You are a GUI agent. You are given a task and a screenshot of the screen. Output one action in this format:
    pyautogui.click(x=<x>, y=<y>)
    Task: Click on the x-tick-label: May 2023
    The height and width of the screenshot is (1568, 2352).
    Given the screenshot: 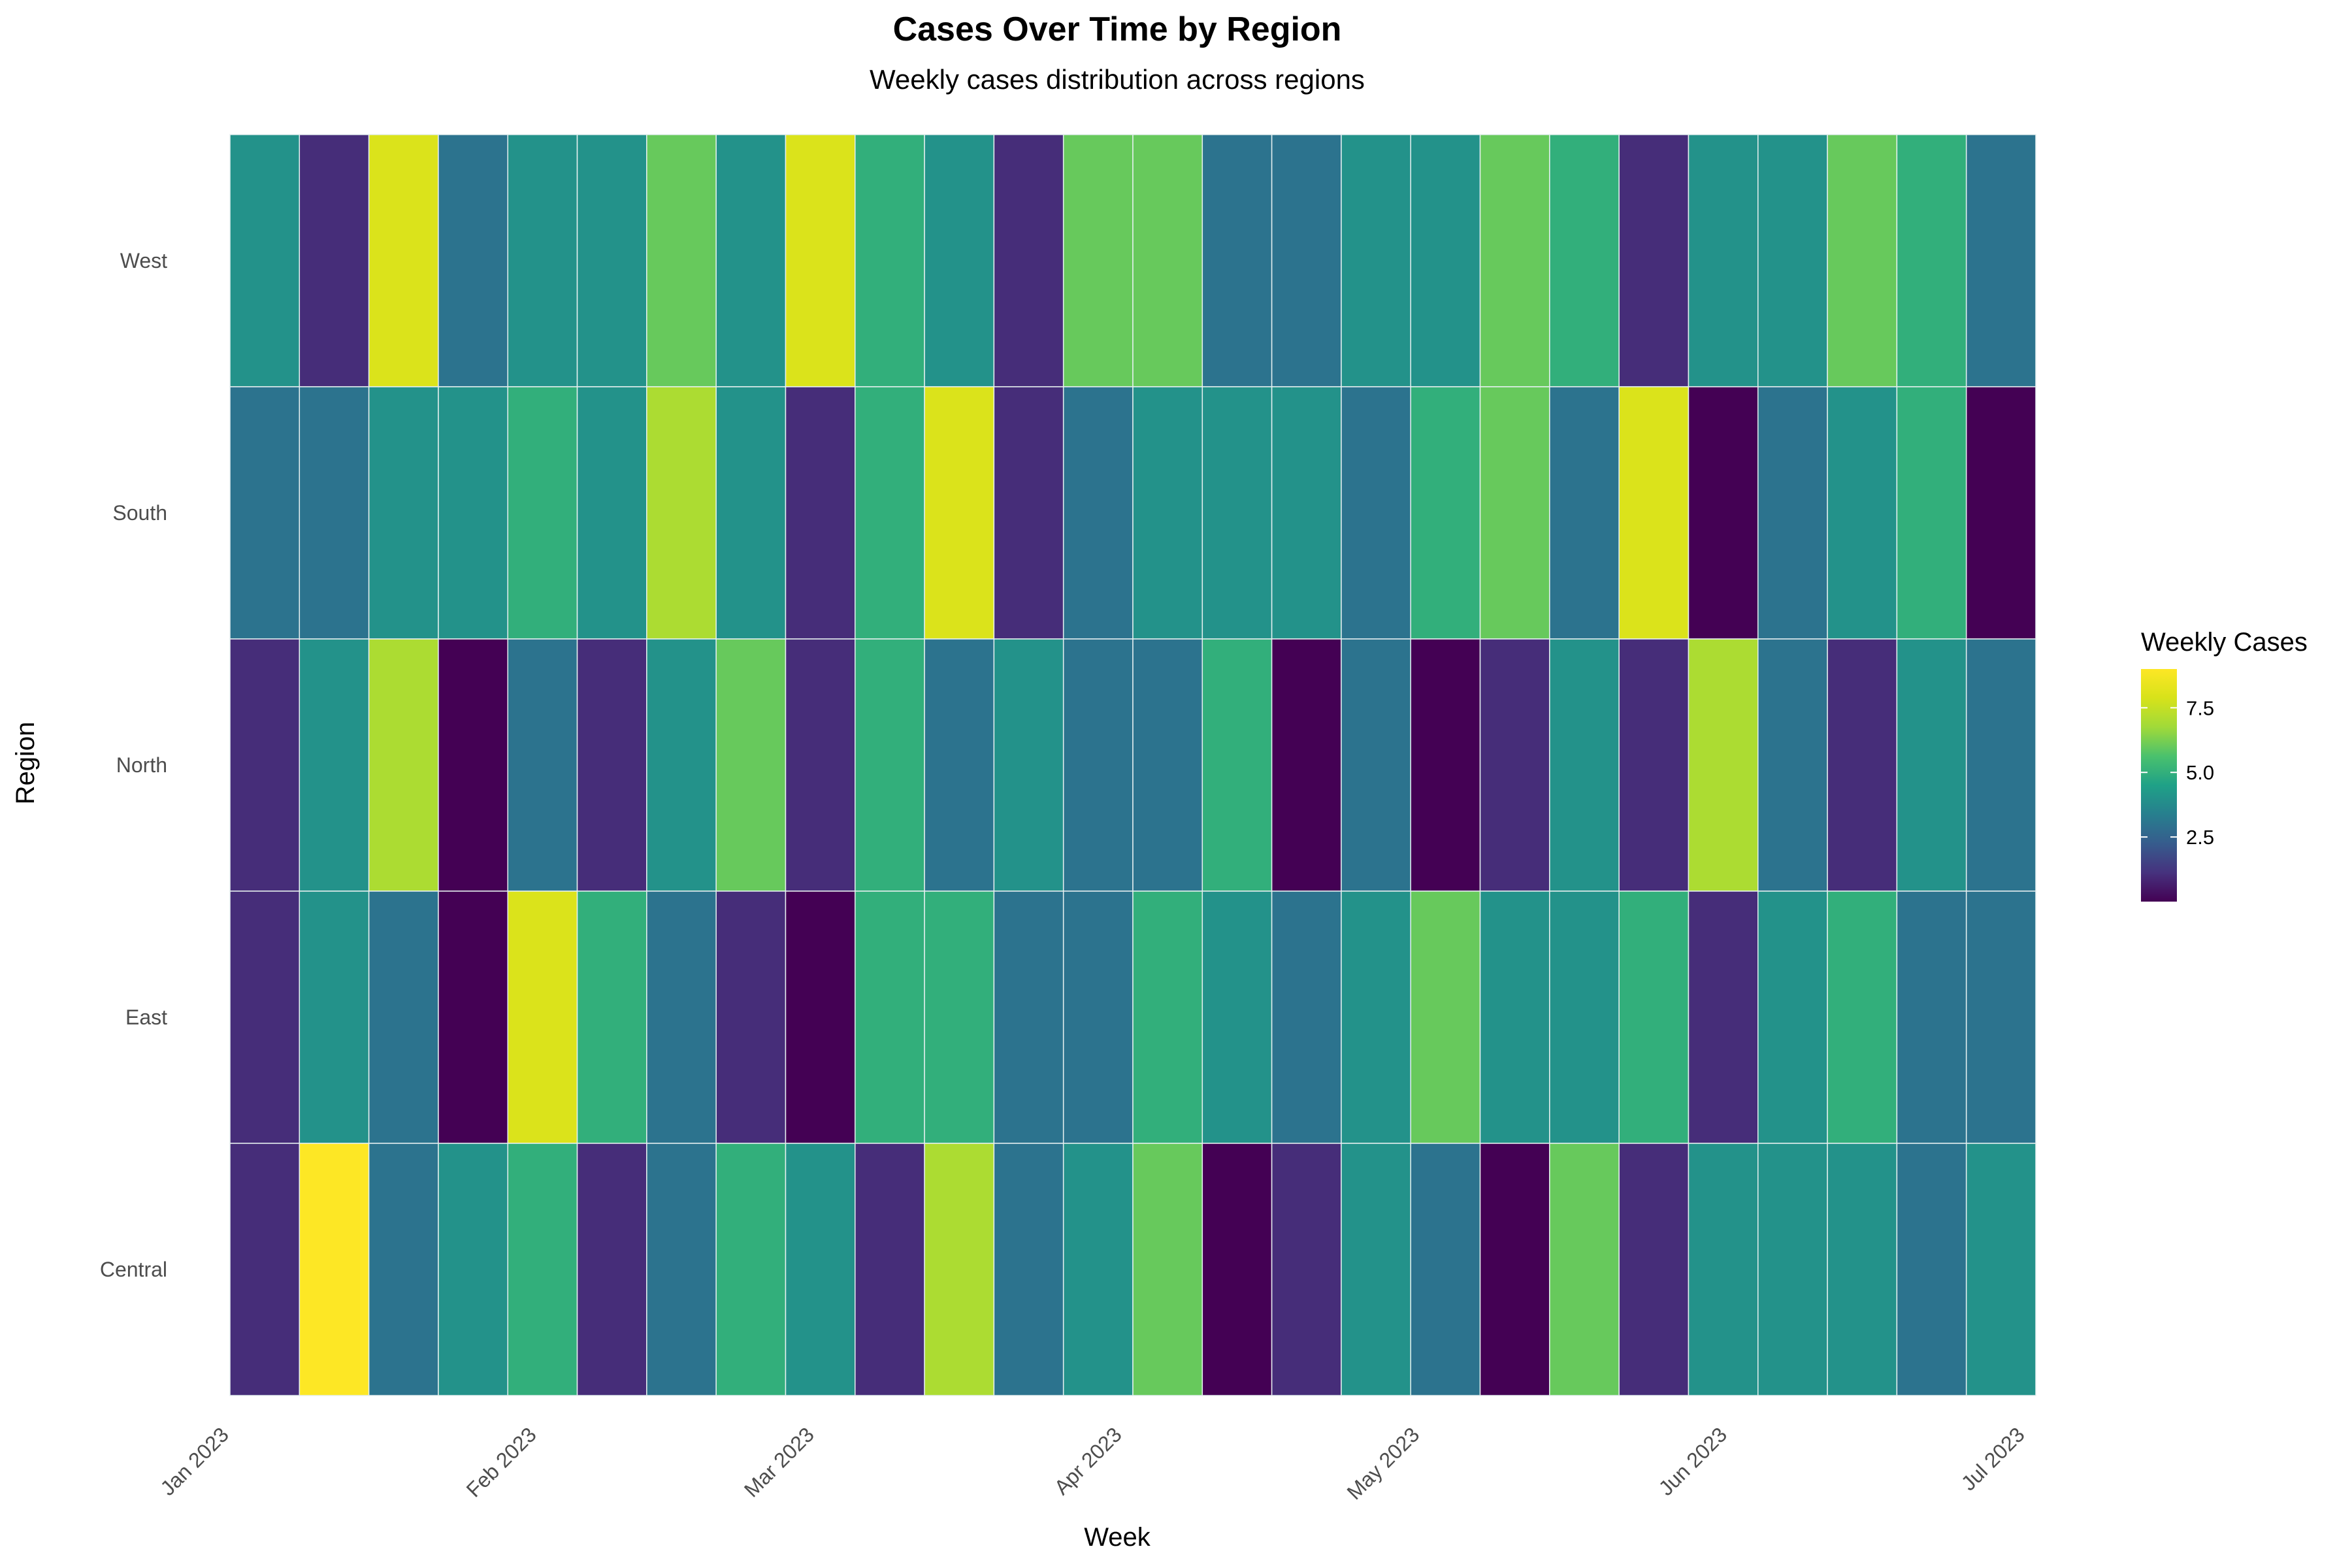 What is the action you would take?
    pyautogui.click(x=1383, y=1463)
    